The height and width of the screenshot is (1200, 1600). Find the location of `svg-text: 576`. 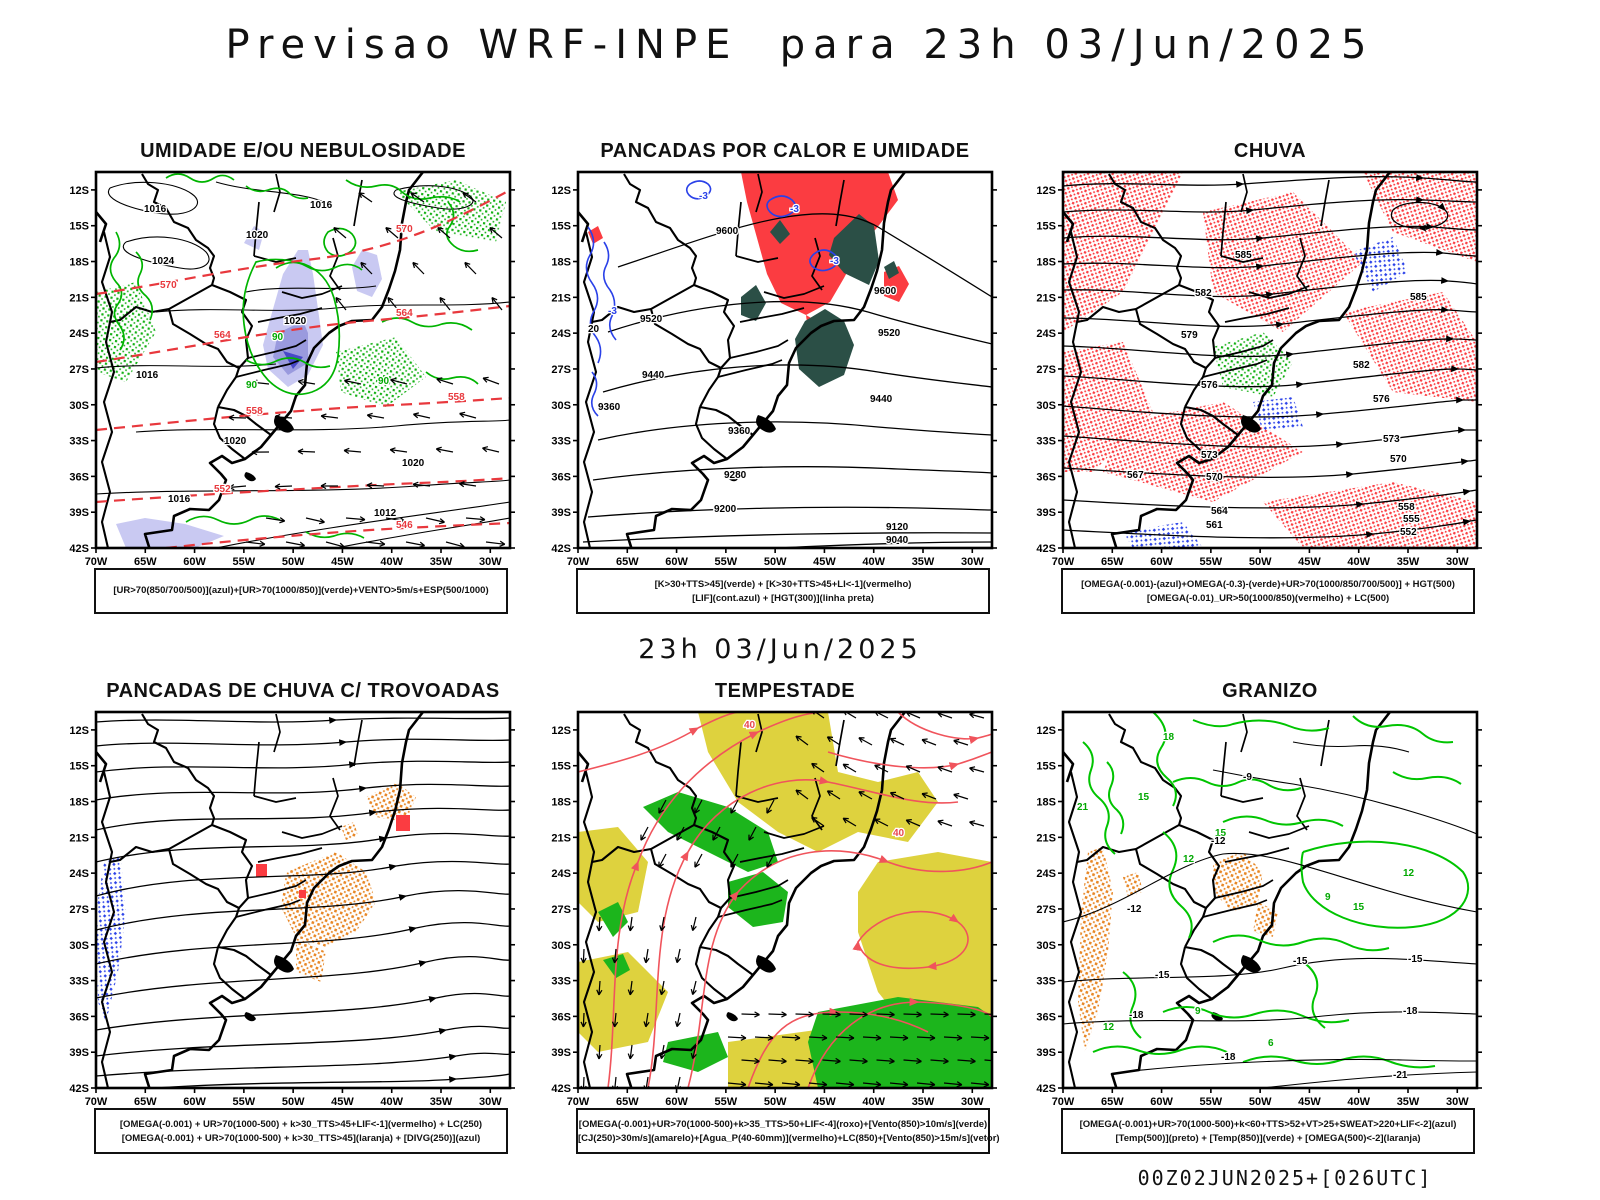

svg-text: 576 is located at coordinates (1209, 385).